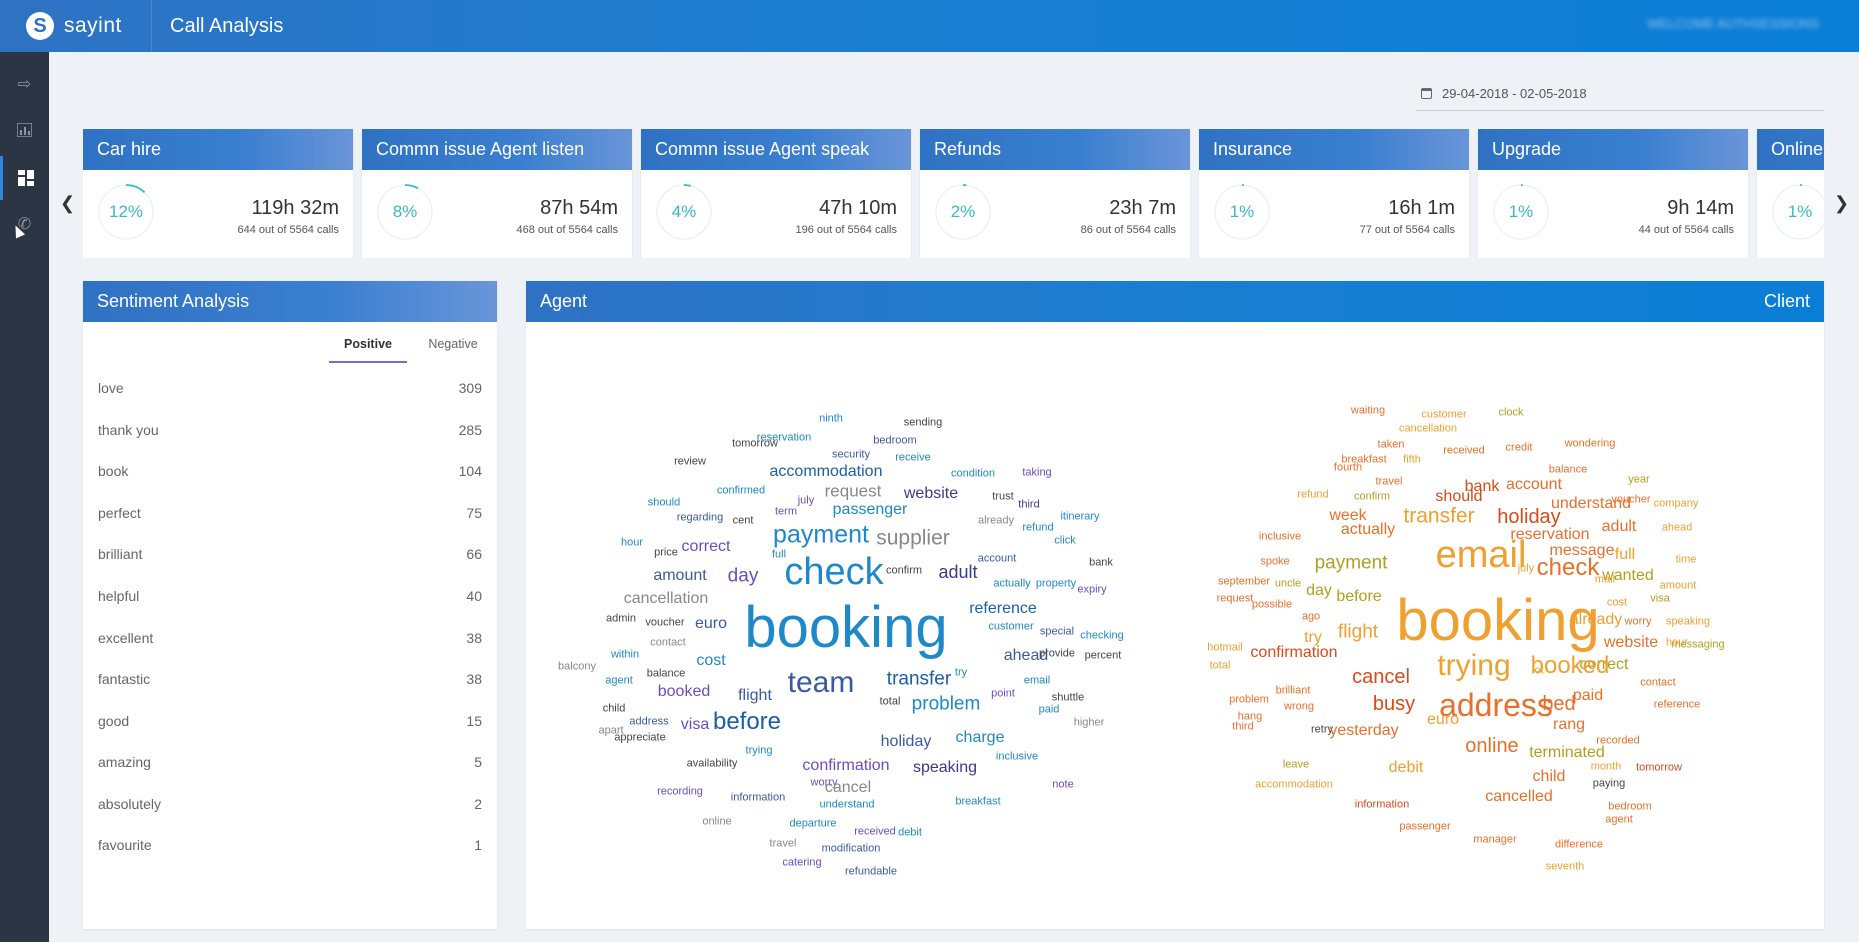  I want to click on client-word: child, so click(1549, 776).